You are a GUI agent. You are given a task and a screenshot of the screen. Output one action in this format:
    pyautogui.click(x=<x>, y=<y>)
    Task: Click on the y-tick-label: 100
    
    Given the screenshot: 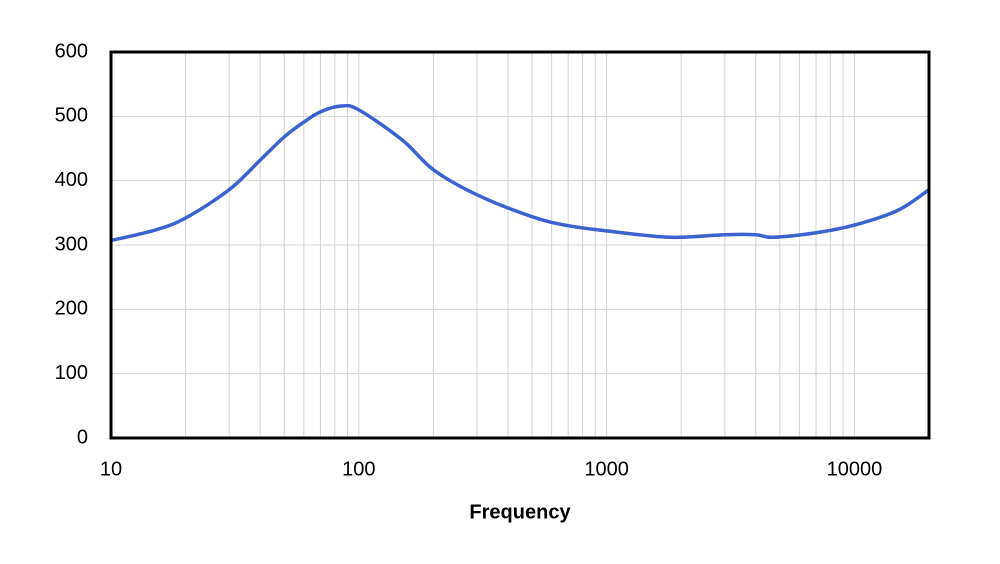 What is the action you would take?
    pyautogui.click(x=71, y=373)
    